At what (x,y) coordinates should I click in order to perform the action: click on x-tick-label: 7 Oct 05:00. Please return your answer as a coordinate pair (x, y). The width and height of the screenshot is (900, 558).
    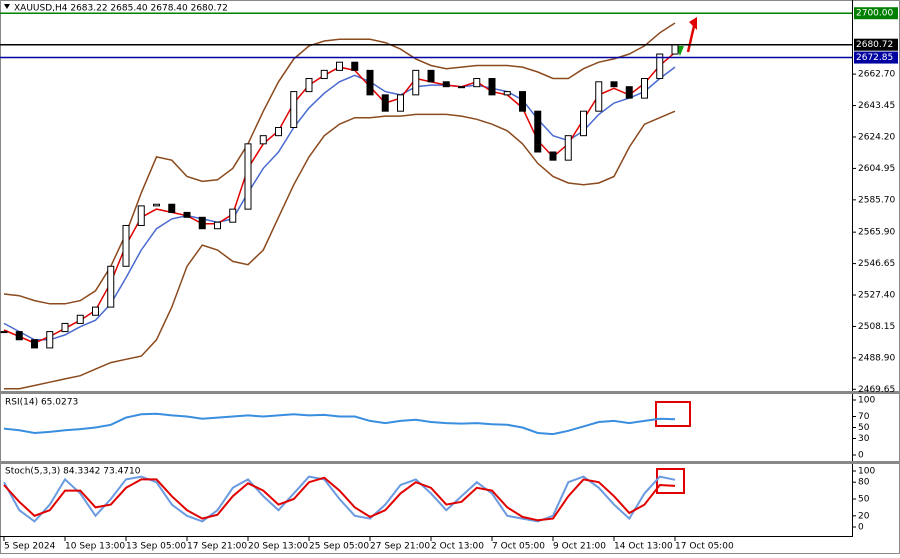
    Looking at the image, I should click on (518, 547).